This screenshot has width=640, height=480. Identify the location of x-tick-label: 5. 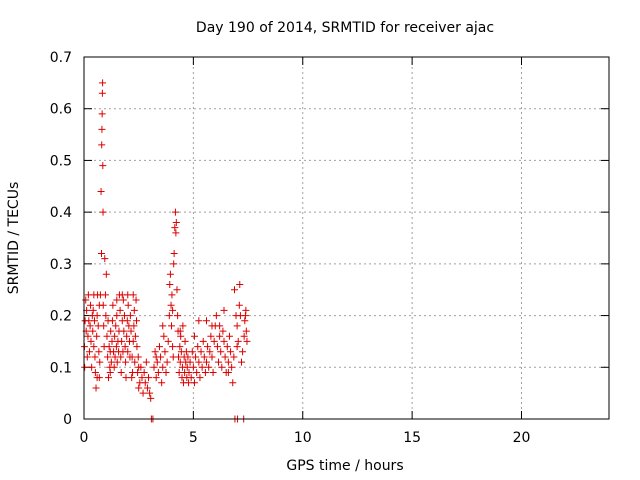
(193, 438).